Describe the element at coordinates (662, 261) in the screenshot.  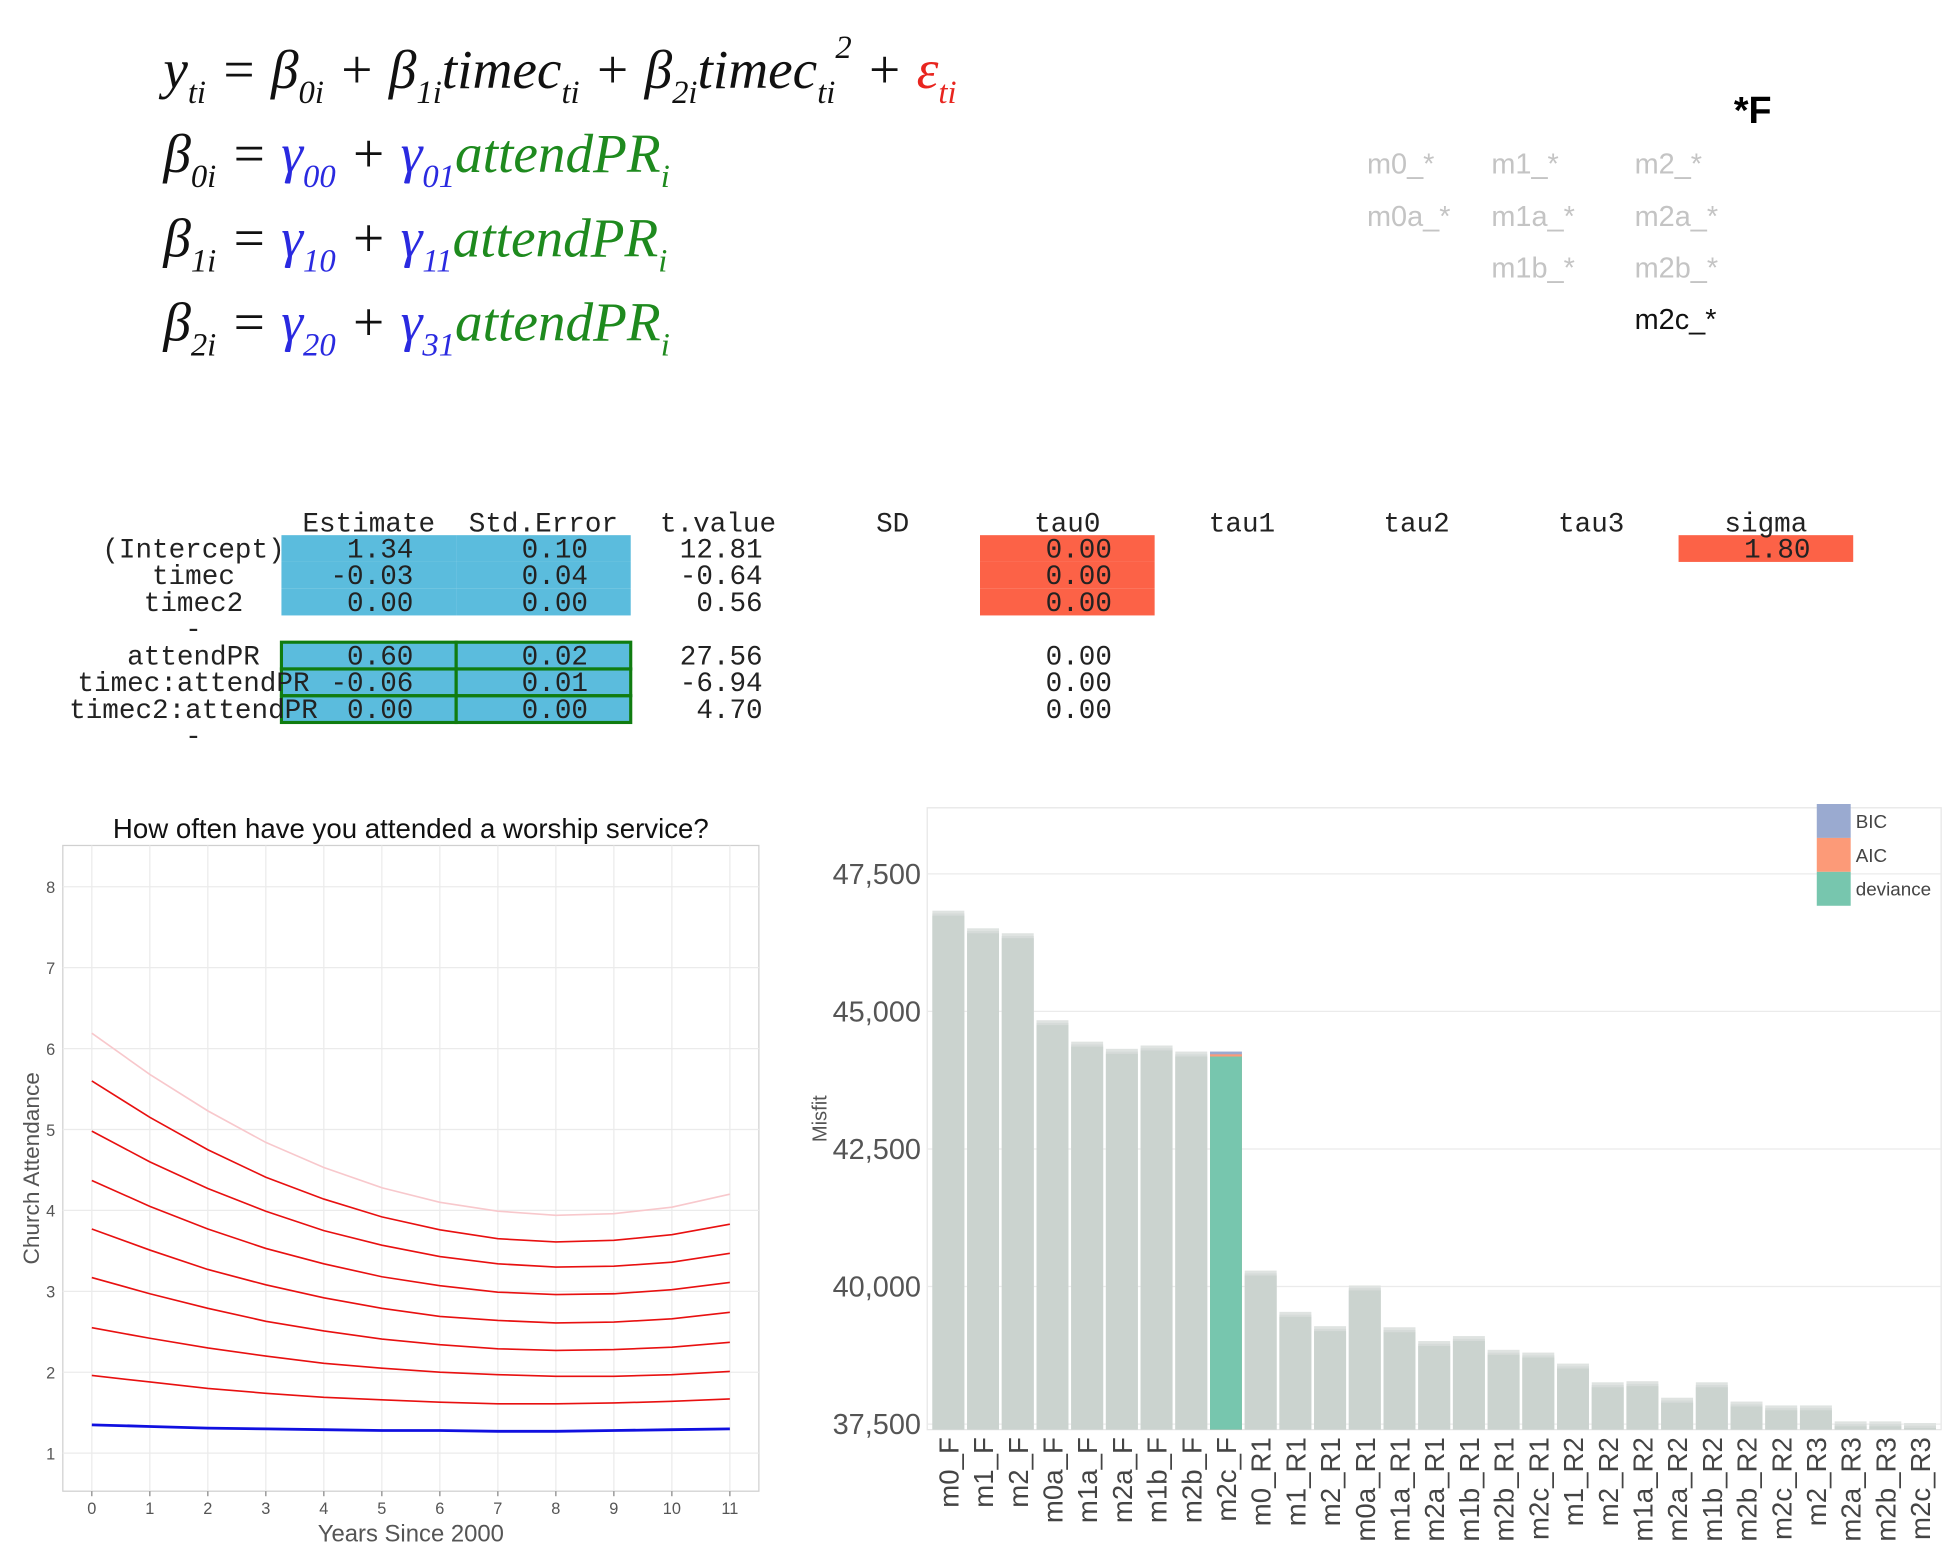
I see `subscript: i` at that location.